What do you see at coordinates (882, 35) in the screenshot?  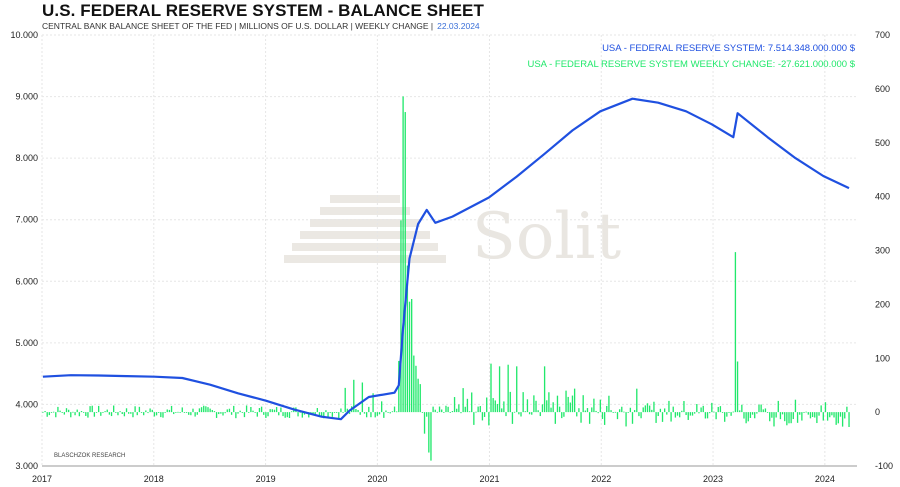 I see `y-right-tick-label: 700` at bounding box center [882, 35].